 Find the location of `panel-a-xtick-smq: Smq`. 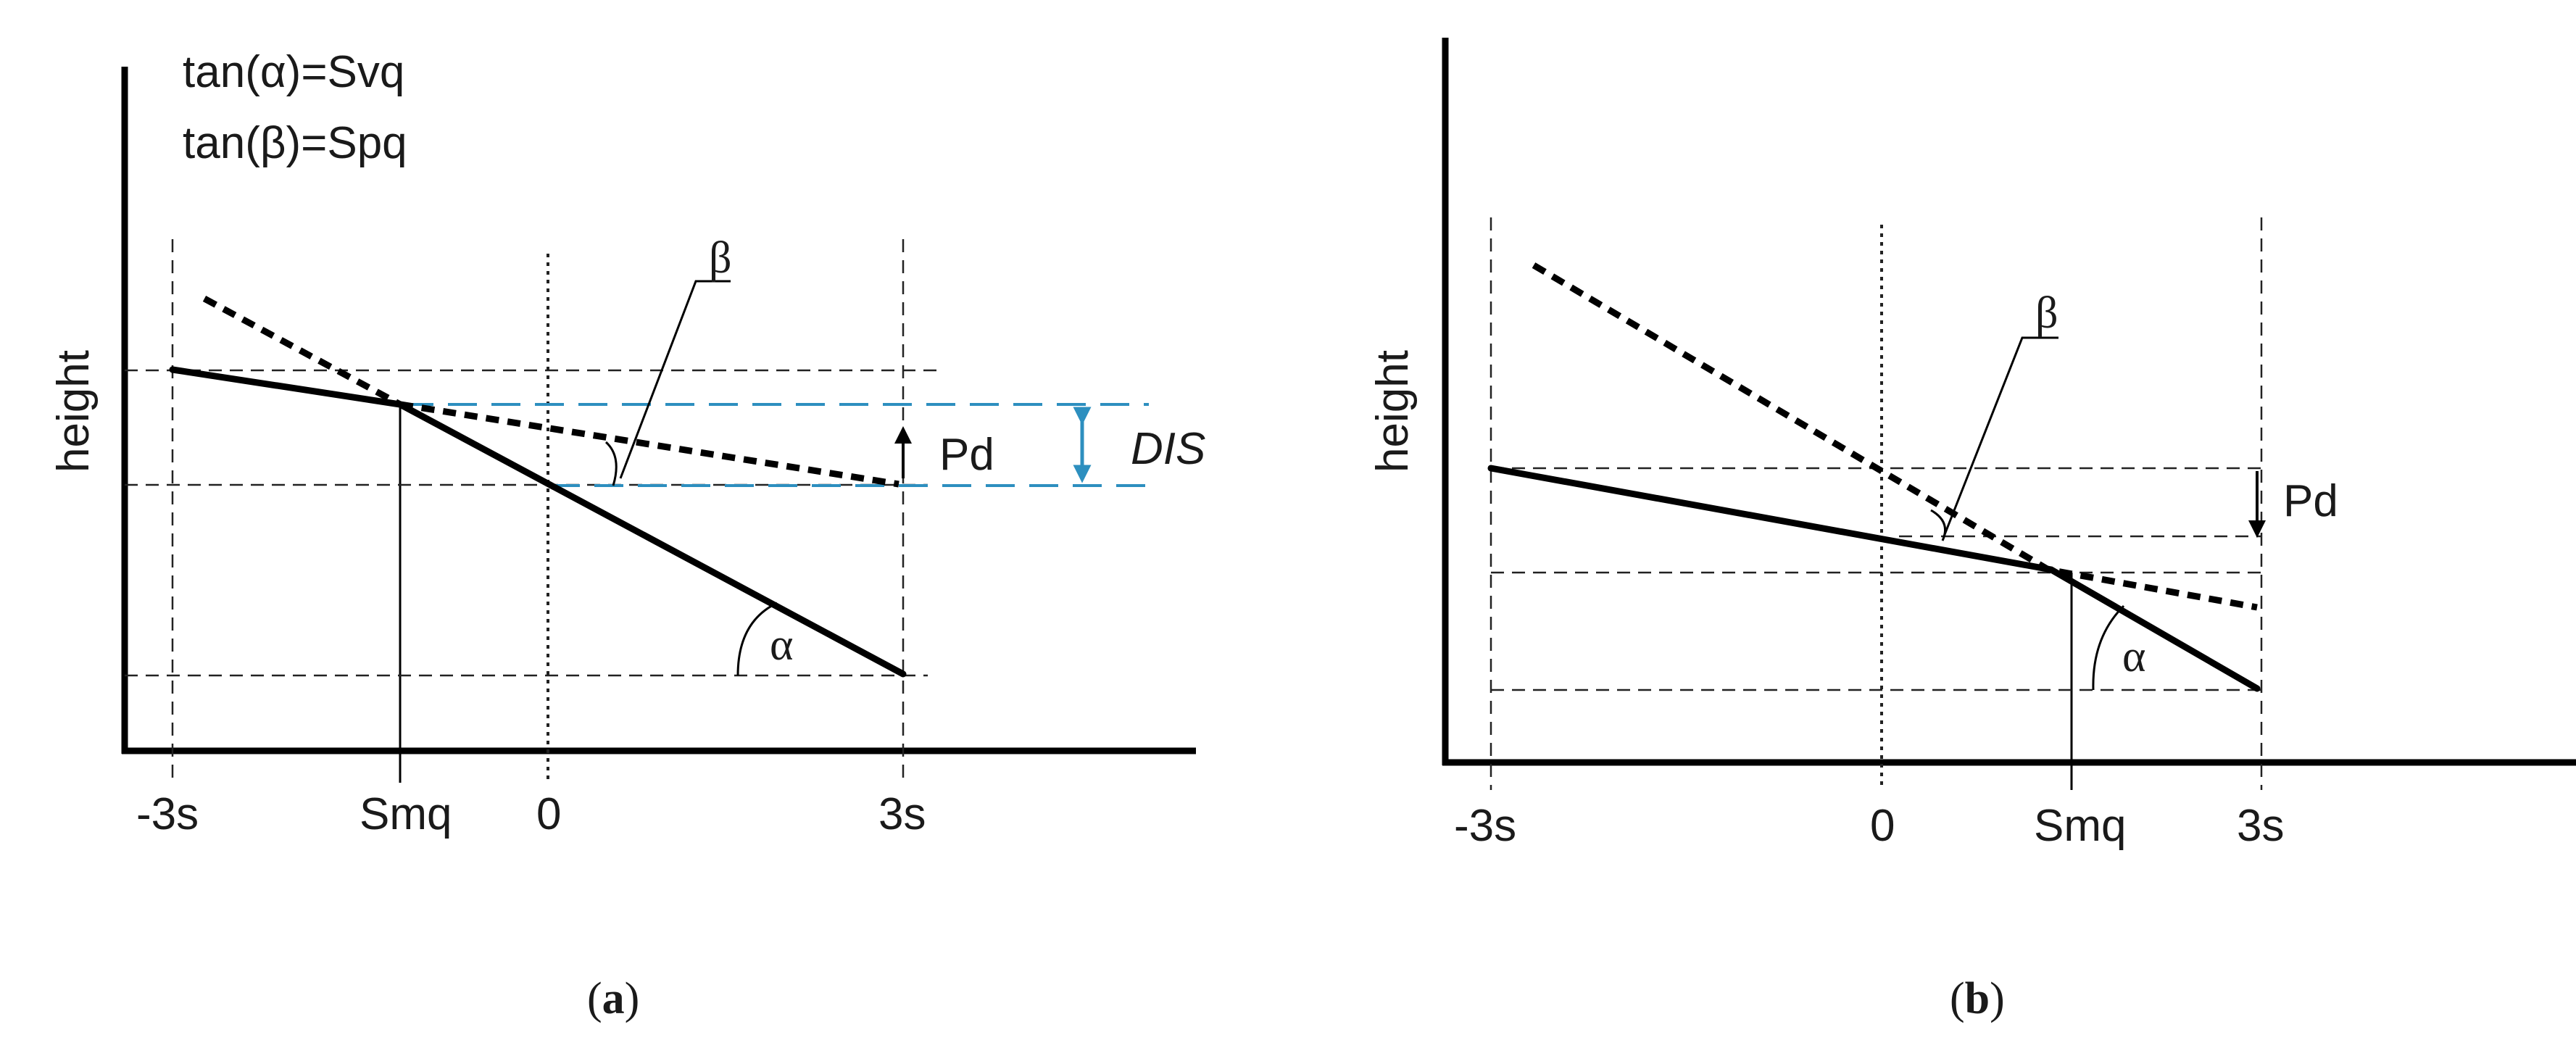

panel-a-xtick-smq: Smq is located at coordinates (406, 814).